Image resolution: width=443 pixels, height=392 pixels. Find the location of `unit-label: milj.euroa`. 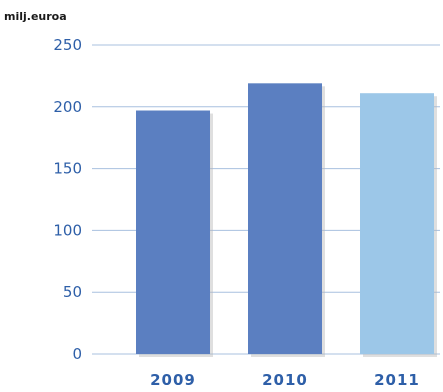

unit-label: milj.euroa is located at coordinates (35, 16).